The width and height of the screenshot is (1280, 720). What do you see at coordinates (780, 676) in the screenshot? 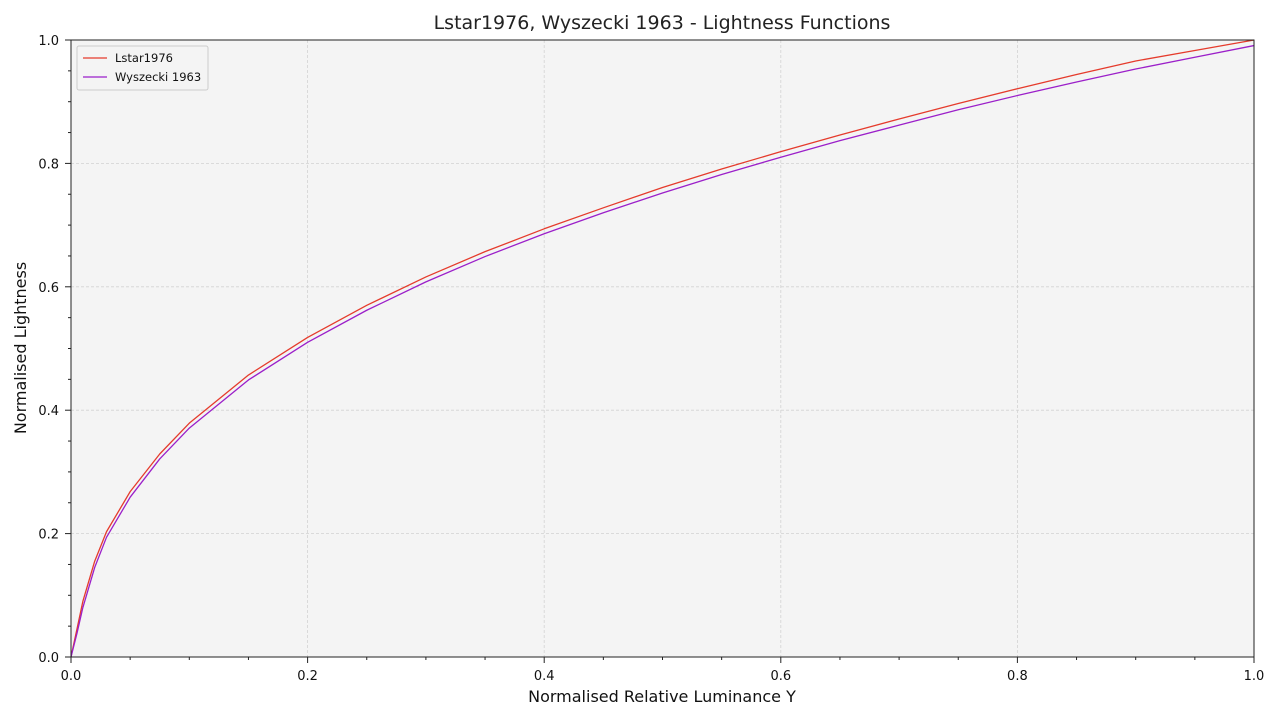
I see `x-tick-label: 0.6` at bounding box center [780, 676].